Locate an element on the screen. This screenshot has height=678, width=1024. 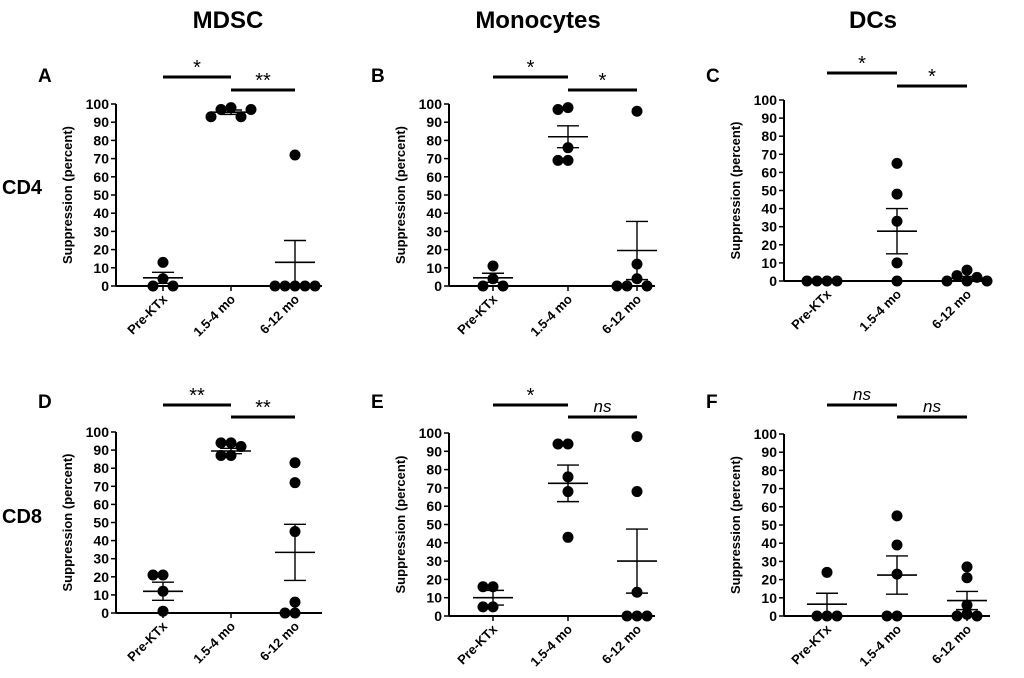
y-tick-label: 70 is located at coordinates (769, 489).